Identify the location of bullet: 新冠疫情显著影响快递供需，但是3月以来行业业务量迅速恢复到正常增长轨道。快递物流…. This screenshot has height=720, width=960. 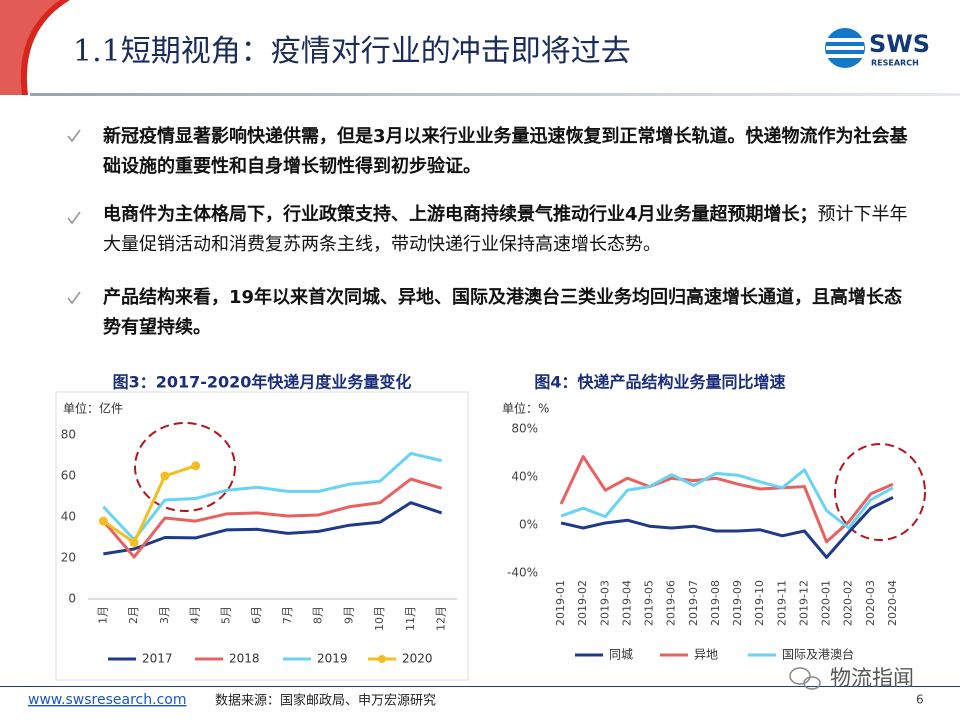
(508, 152).